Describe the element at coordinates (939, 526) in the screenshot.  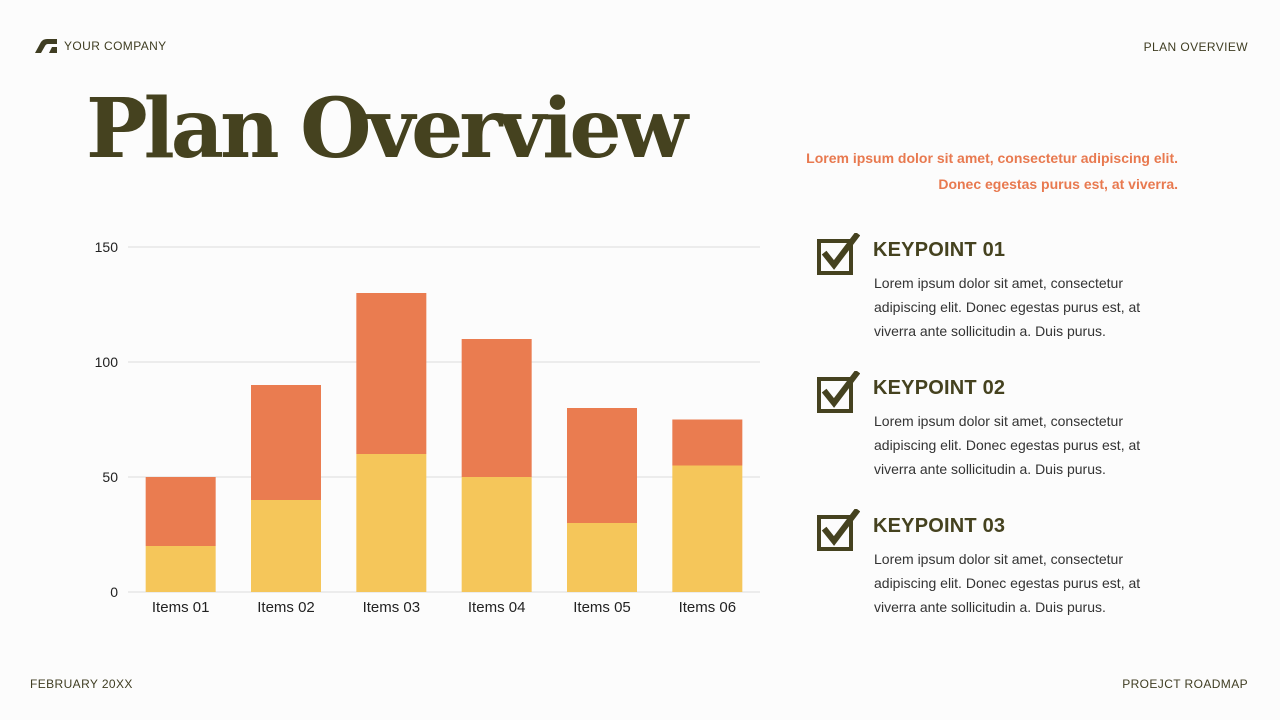
I see `keypoint-title: KEYPOINT 03` at that location.